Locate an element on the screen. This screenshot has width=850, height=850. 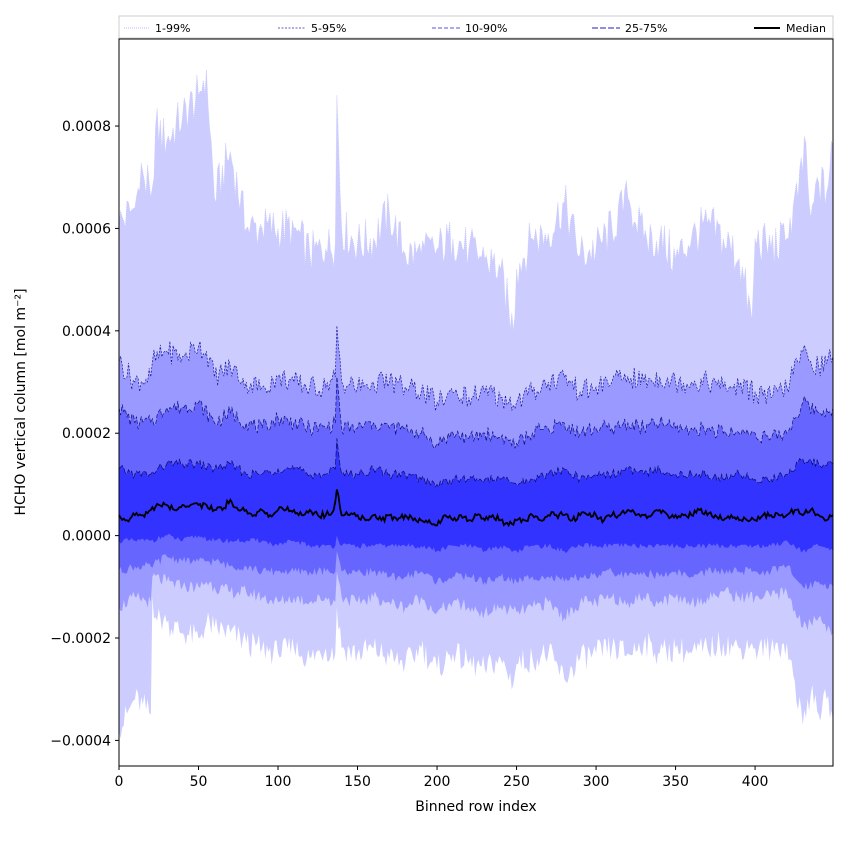
x-tick-label: 200 is located at coordinates (437, 782).